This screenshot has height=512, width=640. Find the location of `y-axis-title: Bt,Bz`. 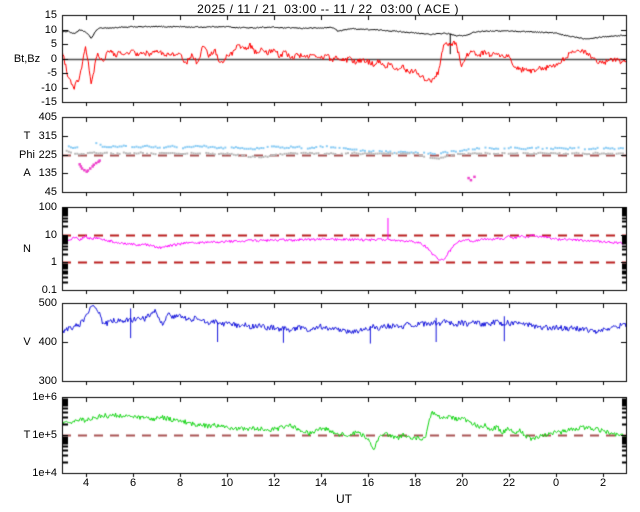

y-axis-title: Bt,Bz is located at coordinates (27, 59).